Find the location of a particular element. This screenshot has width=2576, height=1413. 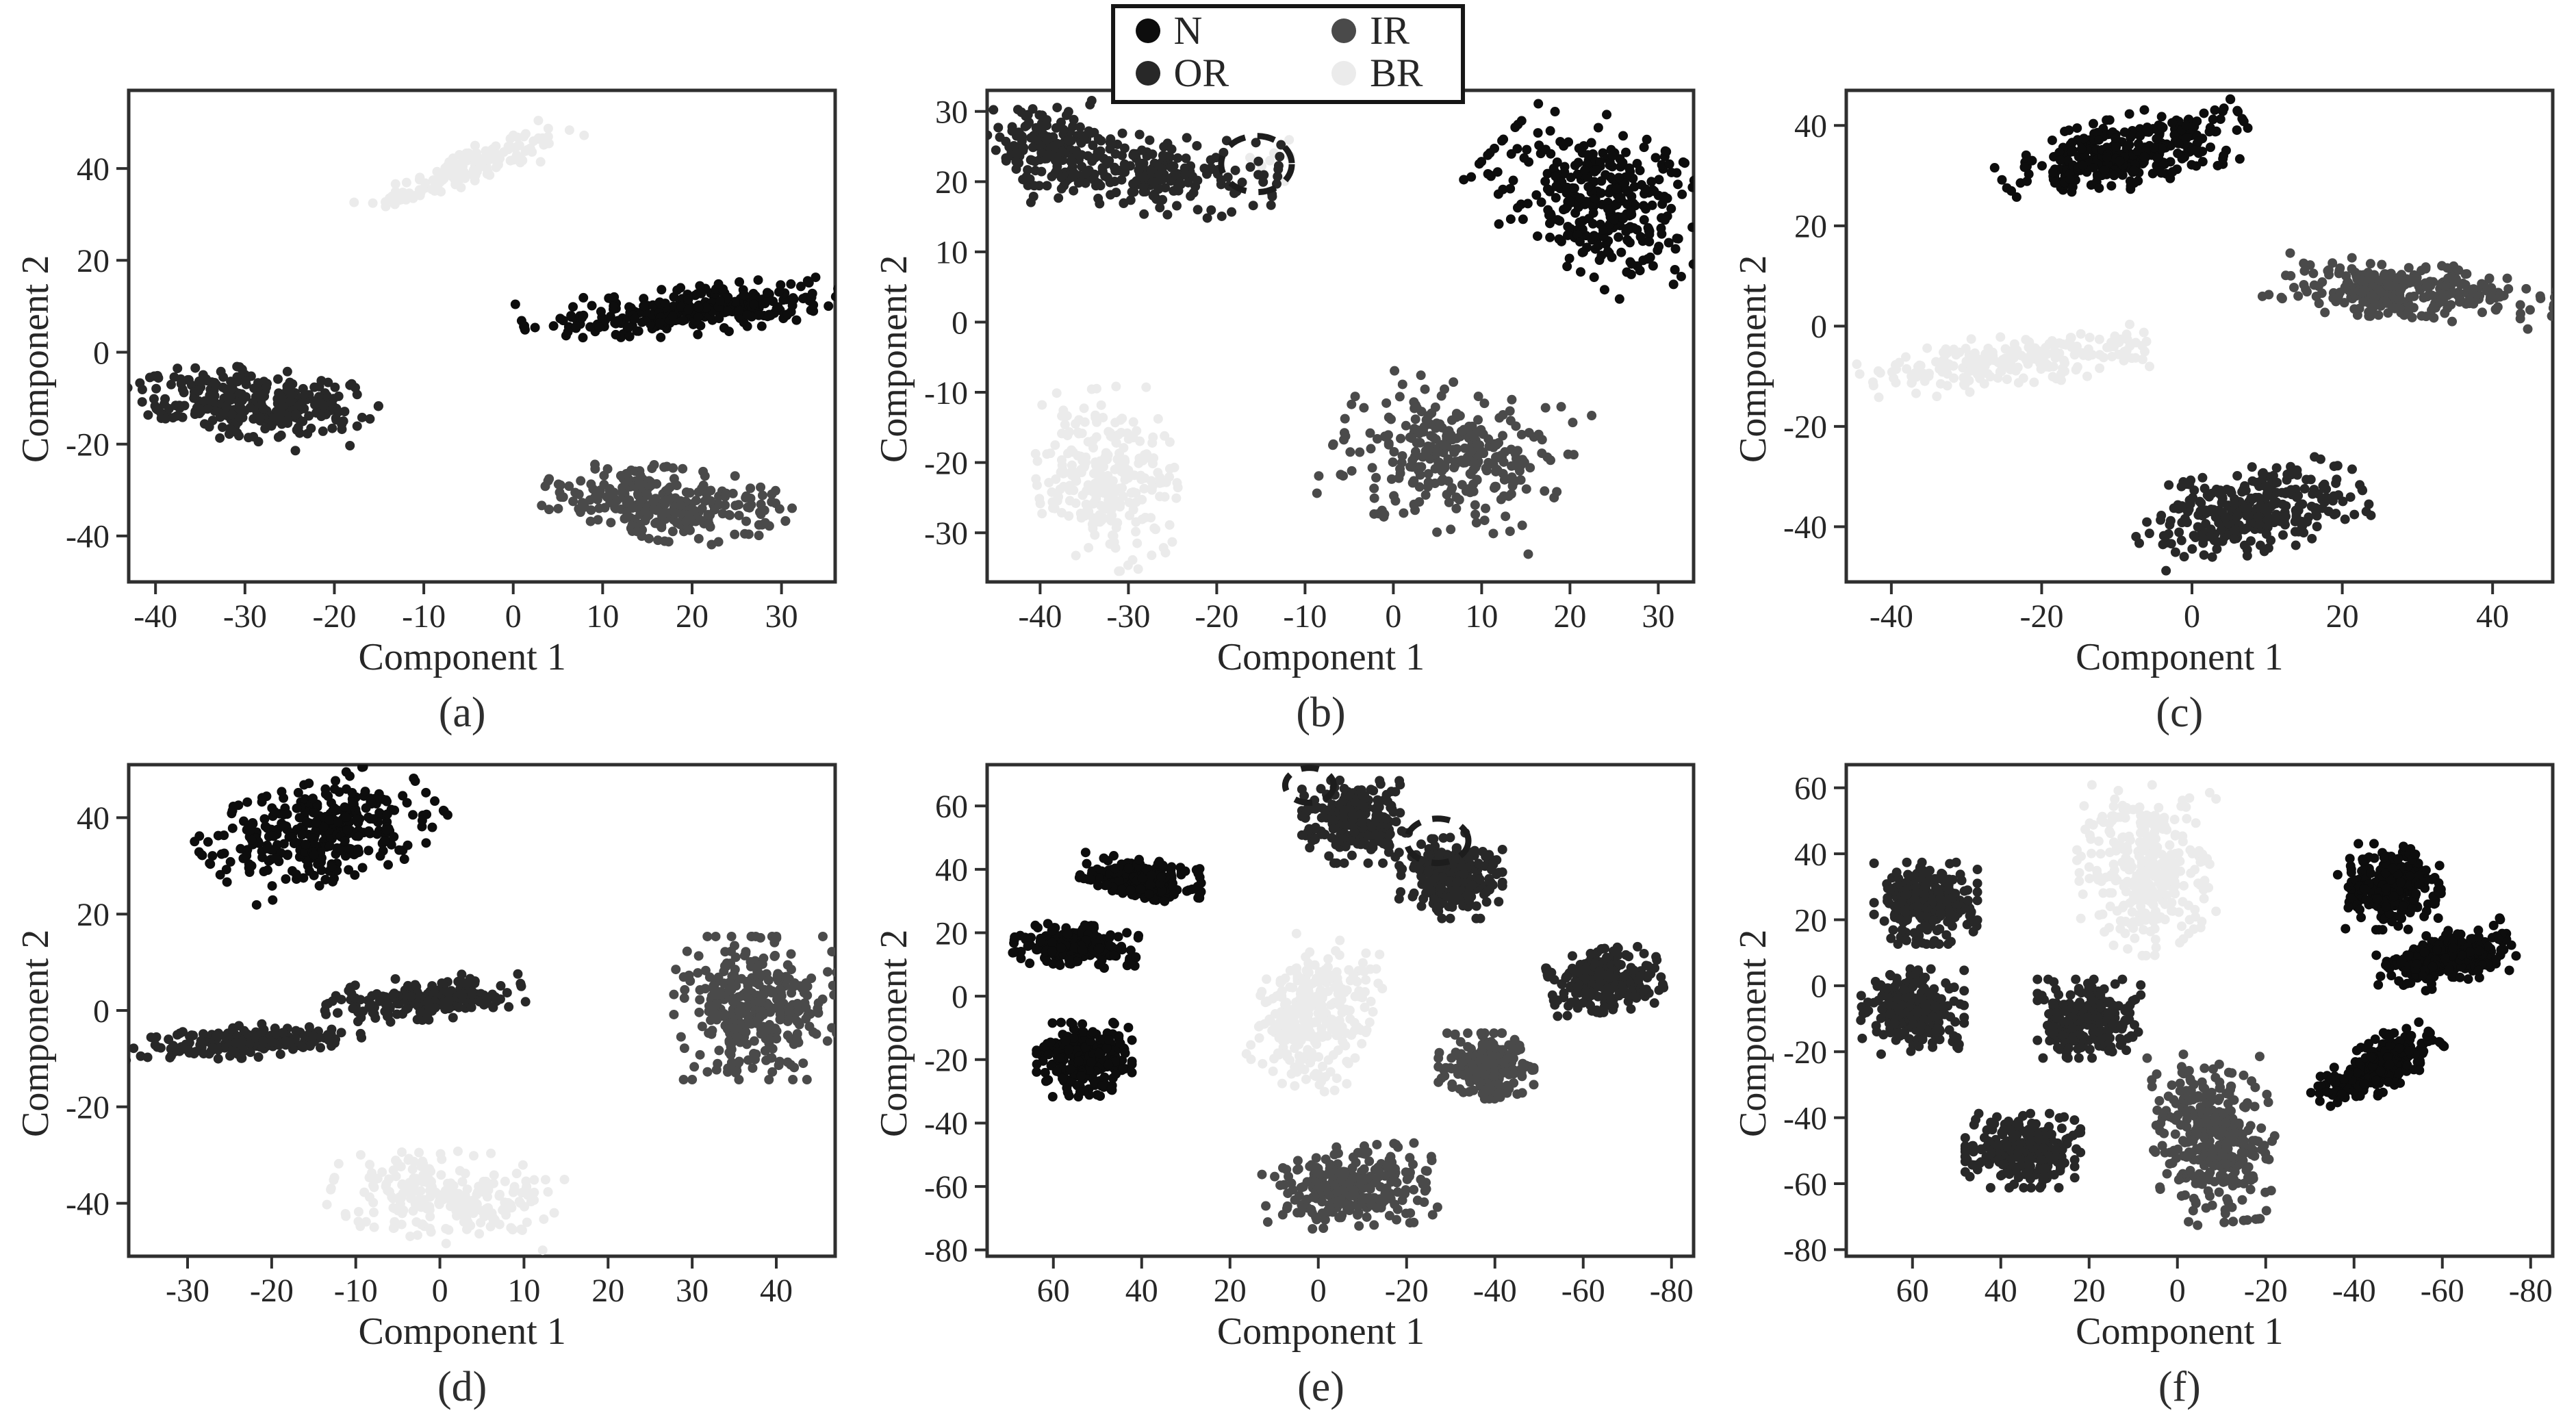

legend-swatch-n-icon is located at coordinates (1147, 30).